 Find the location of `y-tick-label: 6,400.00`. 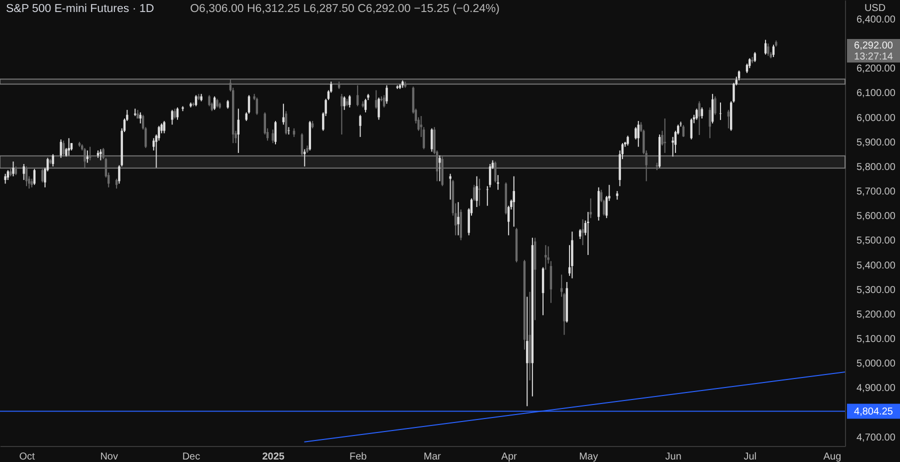

y-tick-label: 6,400.00 is located at coordinates (876, 20).